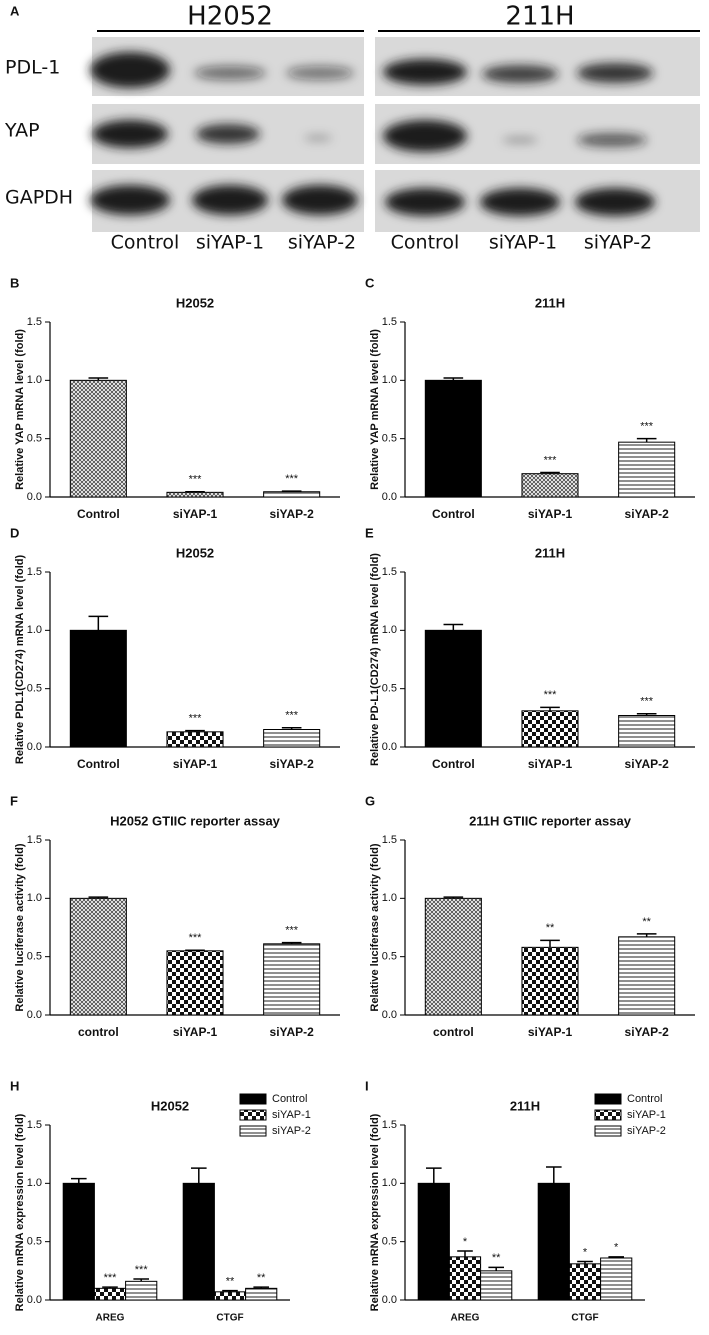 The width and height of the screenshot is (709, 1335). I want to click on legend-label: siYAP-1, so click(291, 1115).